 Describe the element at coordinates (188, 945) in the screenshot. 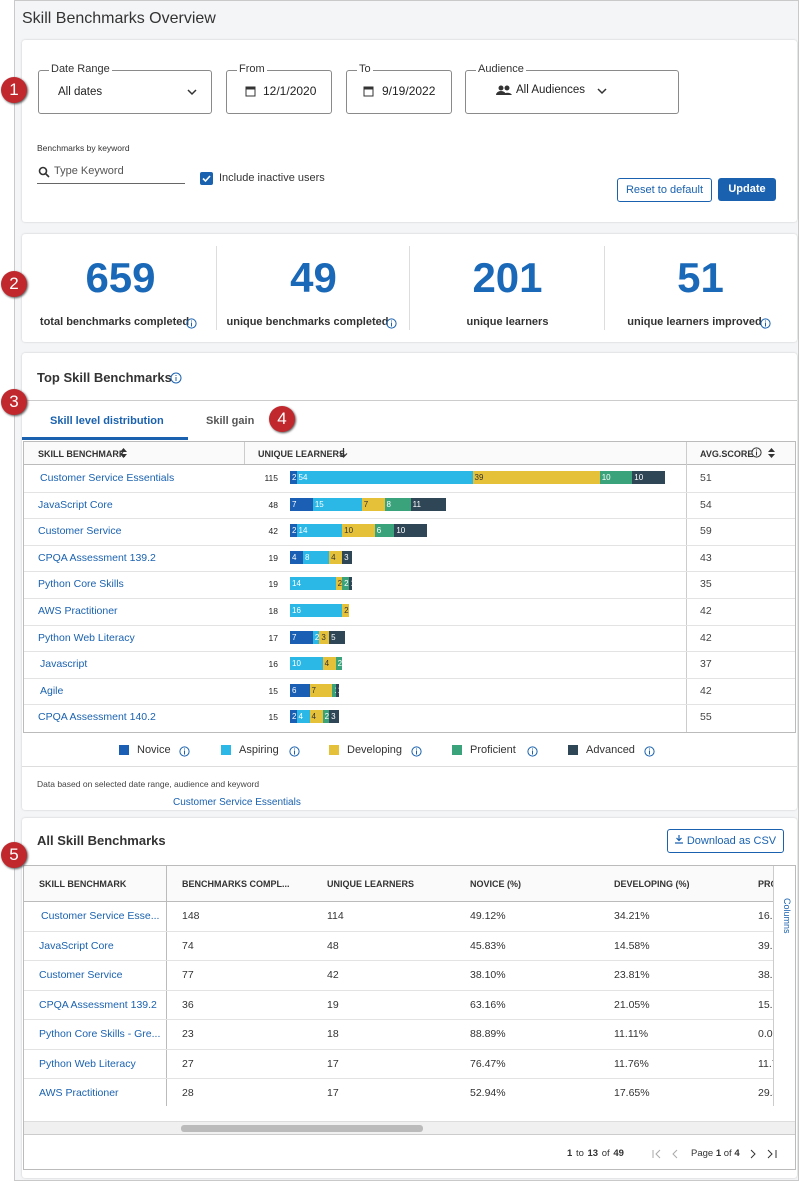

I see `grid-cell: 74` at that location.